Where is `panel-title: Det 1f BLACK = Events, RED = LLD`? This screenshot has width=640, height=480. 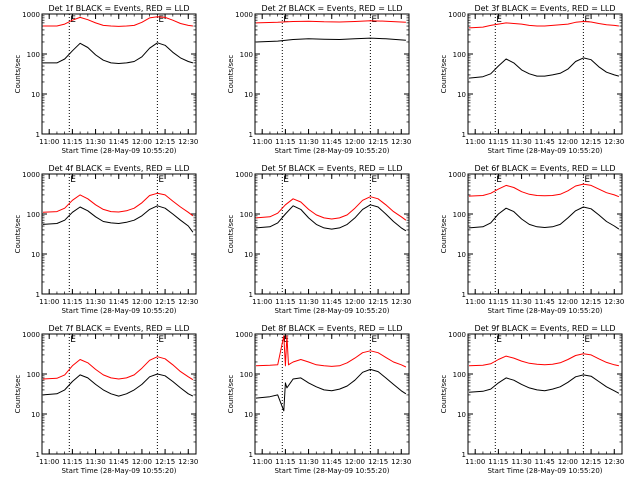
panel-title: Det 1f BLACK = Events, RED = LLD is located at coordinates (118, 8).